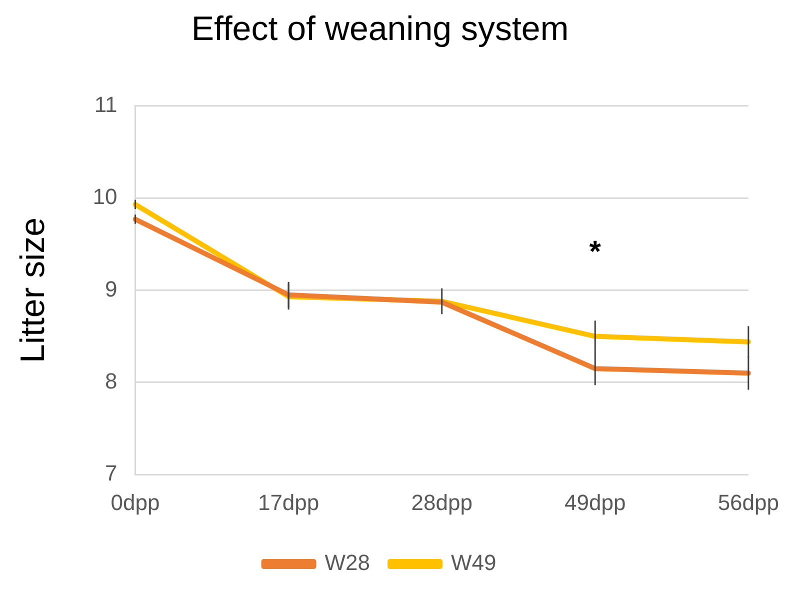 The height and width of the screenshot is (590, 795). Describe the element at coordinates (111, 381) in the screenshot. I see `y-tick-label: 8` at that location.